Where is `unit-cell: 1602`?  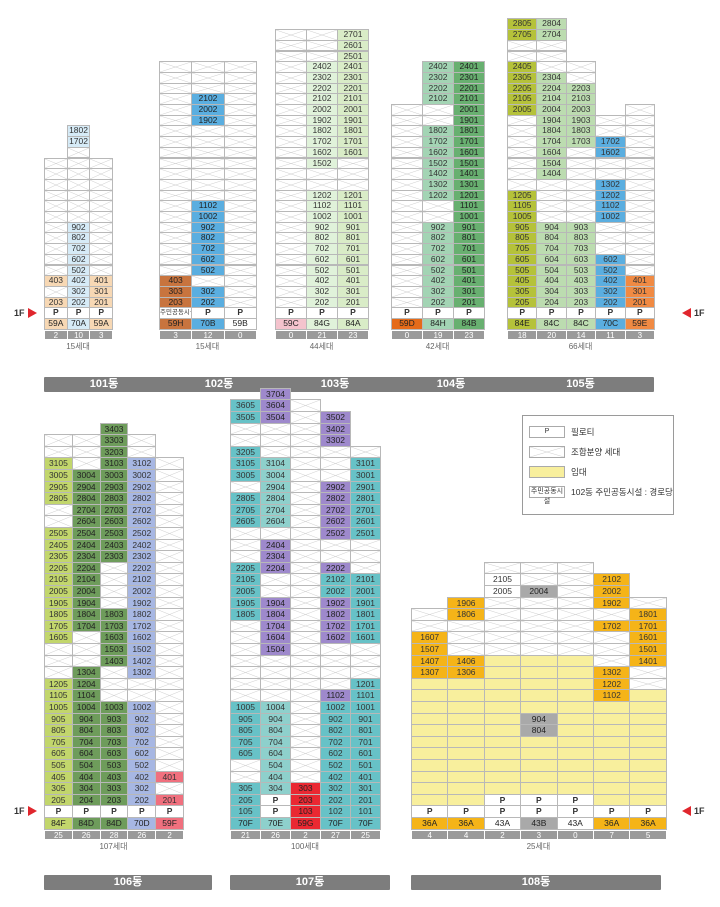 unit-cell: 1602 is located at coordinates (438, 152).